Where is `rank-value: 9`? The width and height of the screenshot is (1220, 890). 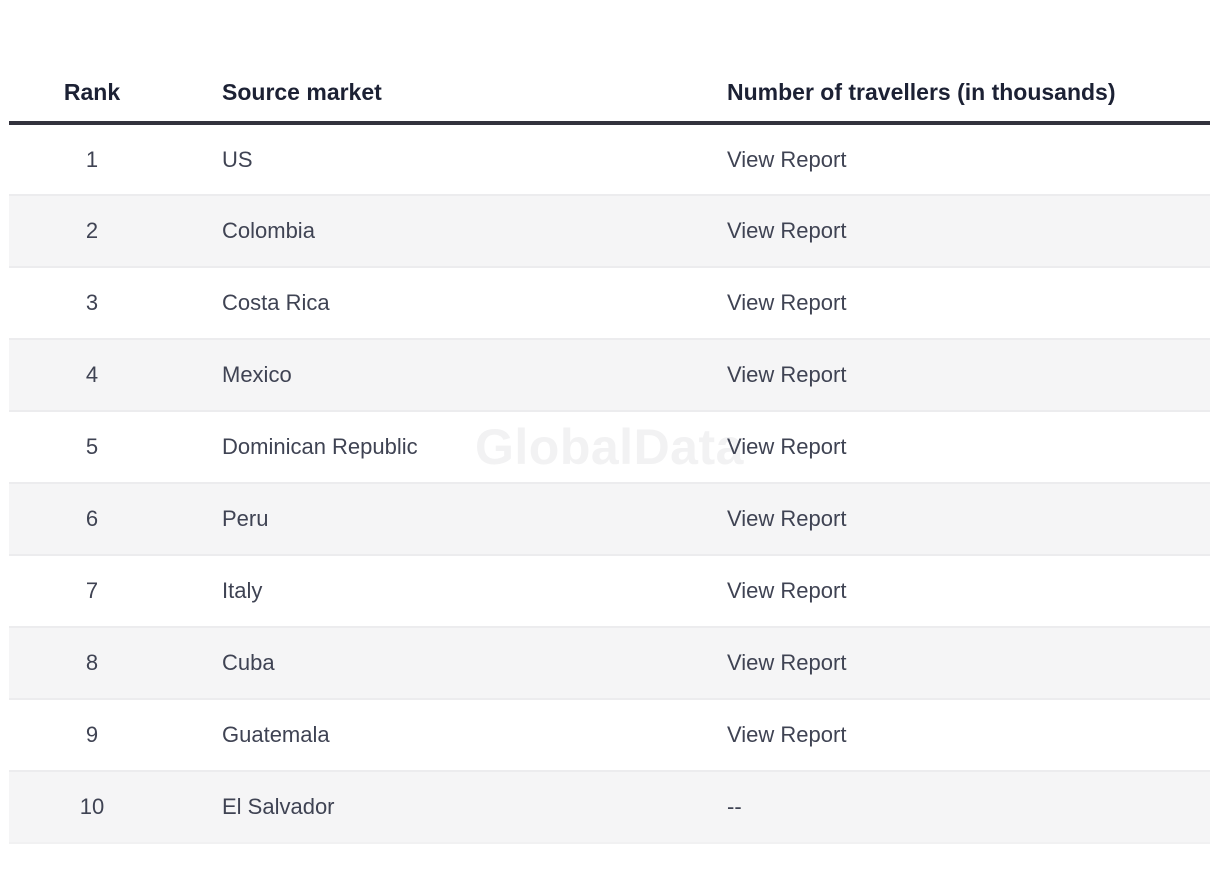
rank-value: 9 is located at coordinates (92, 734).